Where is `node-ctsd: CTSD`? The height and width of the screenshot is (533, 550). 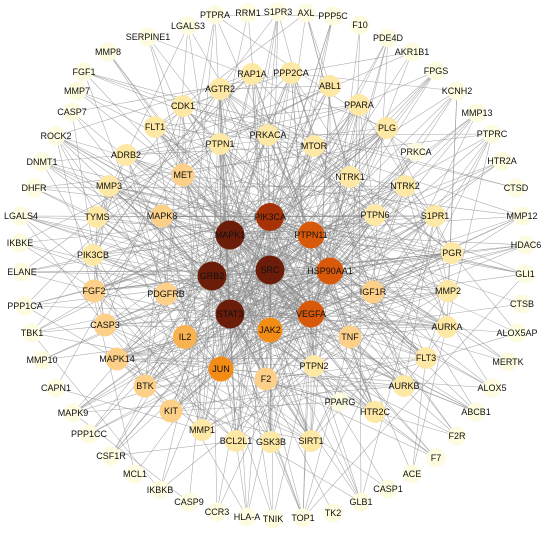 node-ctsd: CTSD is located at coordinates (516, 188).